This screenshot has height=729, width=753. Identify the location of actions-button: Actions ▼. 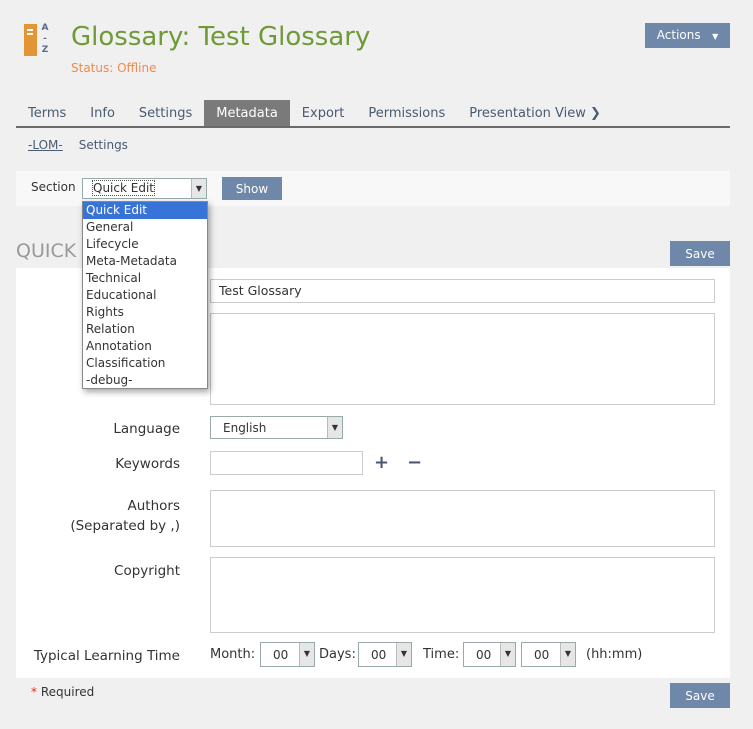
(687, 35).